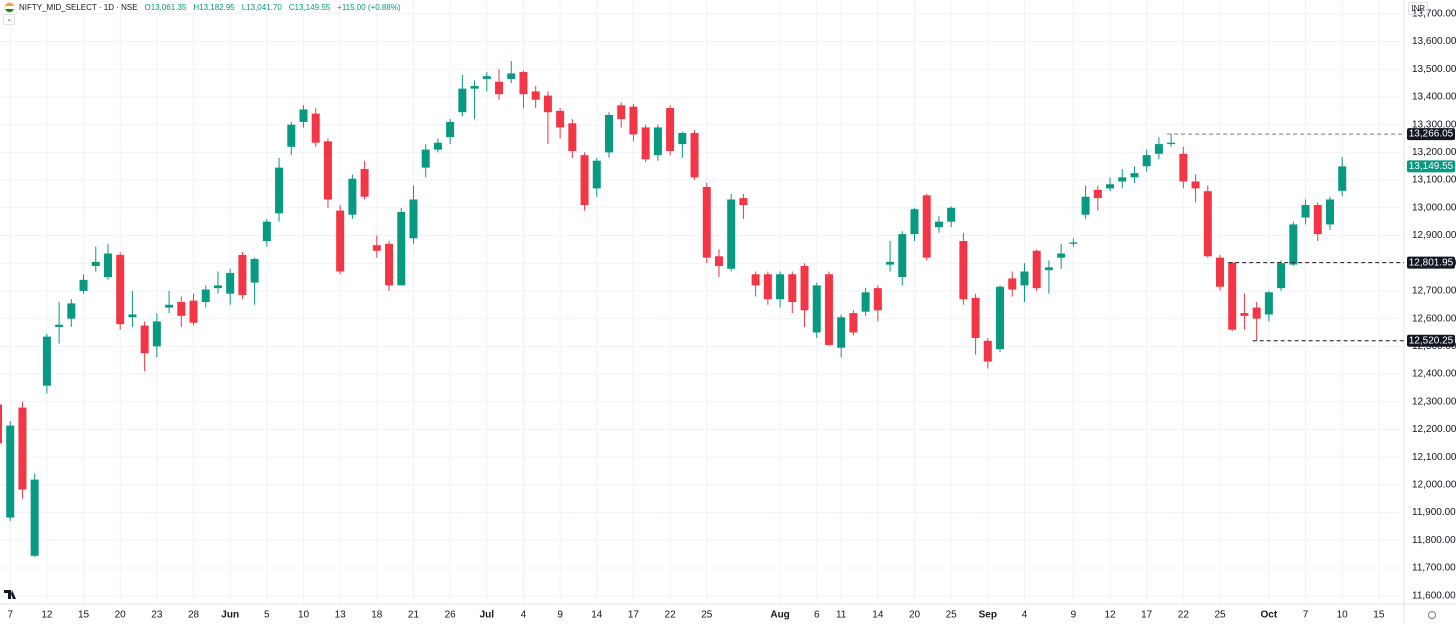  I want to click on currency: INR, so click(1418, 8).